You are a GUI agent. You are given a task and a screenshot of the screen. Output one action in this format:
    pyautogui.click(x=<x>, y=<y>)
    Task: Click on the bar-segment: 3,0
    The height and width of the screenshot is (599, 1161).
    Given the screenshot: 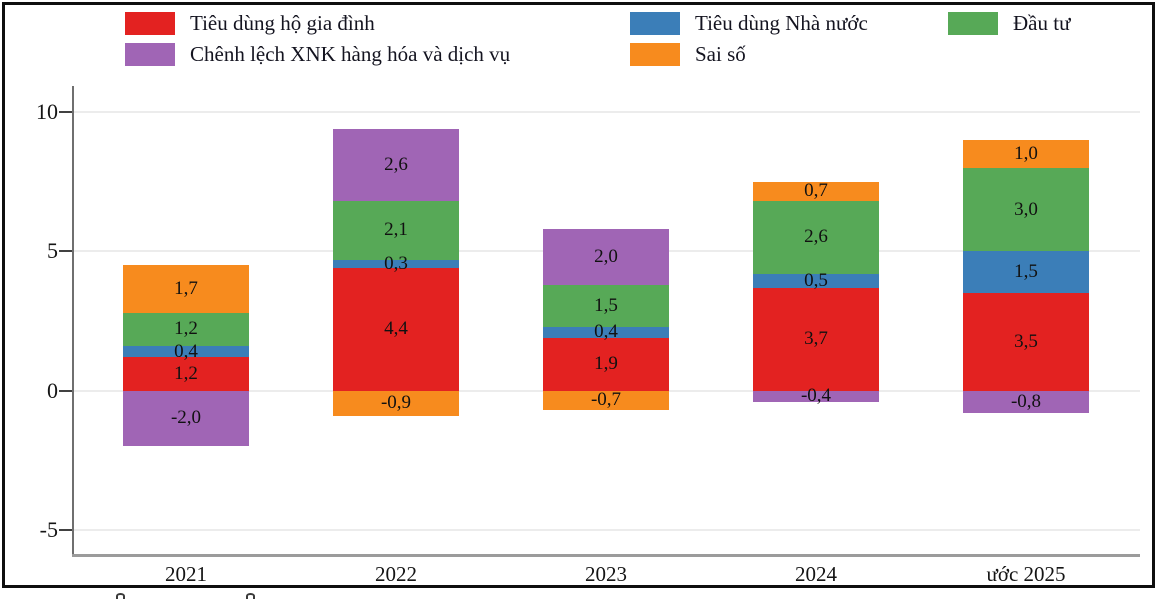 What is the action you would take?
    pyautogui.click(x=1026, y=209)
    